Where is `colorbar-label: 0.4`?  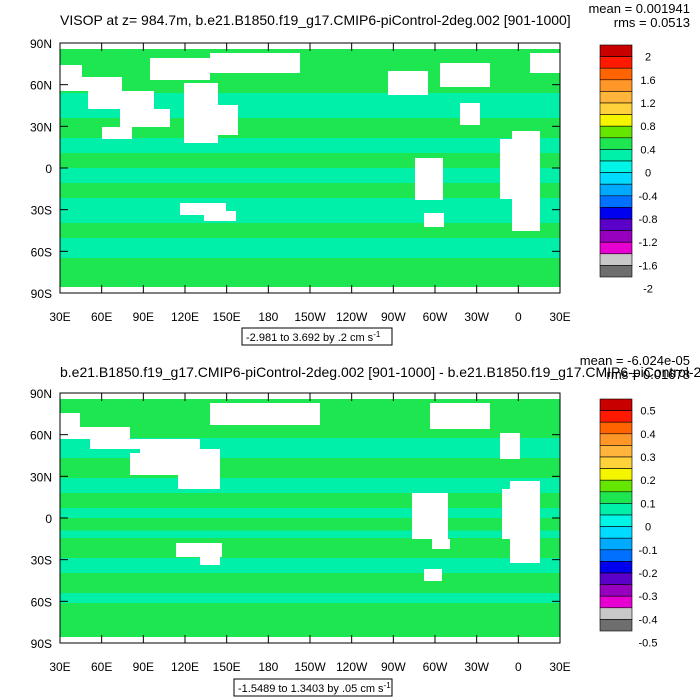 colorbar-label: 0.4 is located at coordinates (647, 150).